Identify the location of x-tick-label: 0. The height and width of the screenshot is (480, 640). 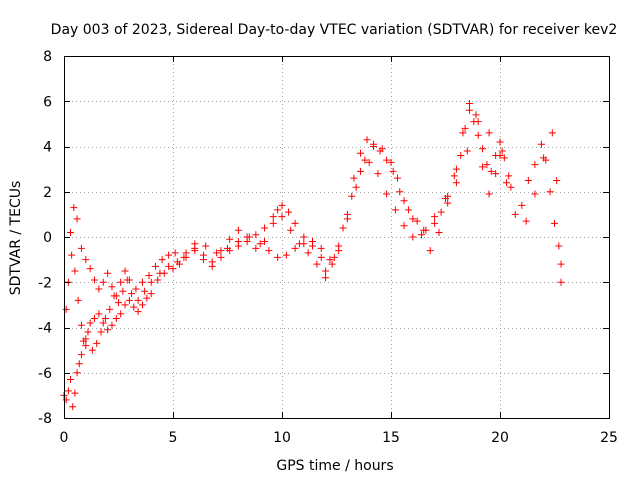
(64, 438).